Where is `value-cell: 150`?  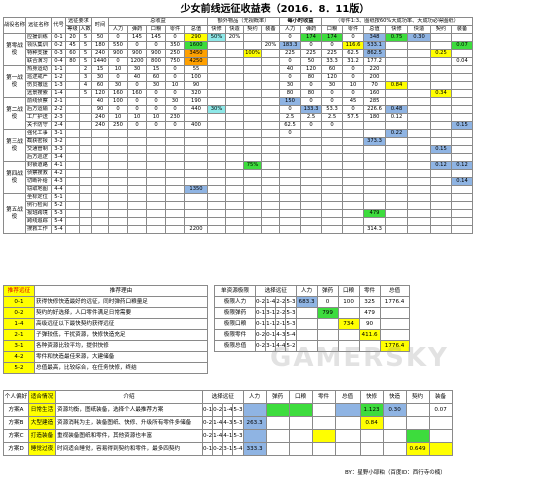 value-cell: 150 is located at coordinates (290, 101).